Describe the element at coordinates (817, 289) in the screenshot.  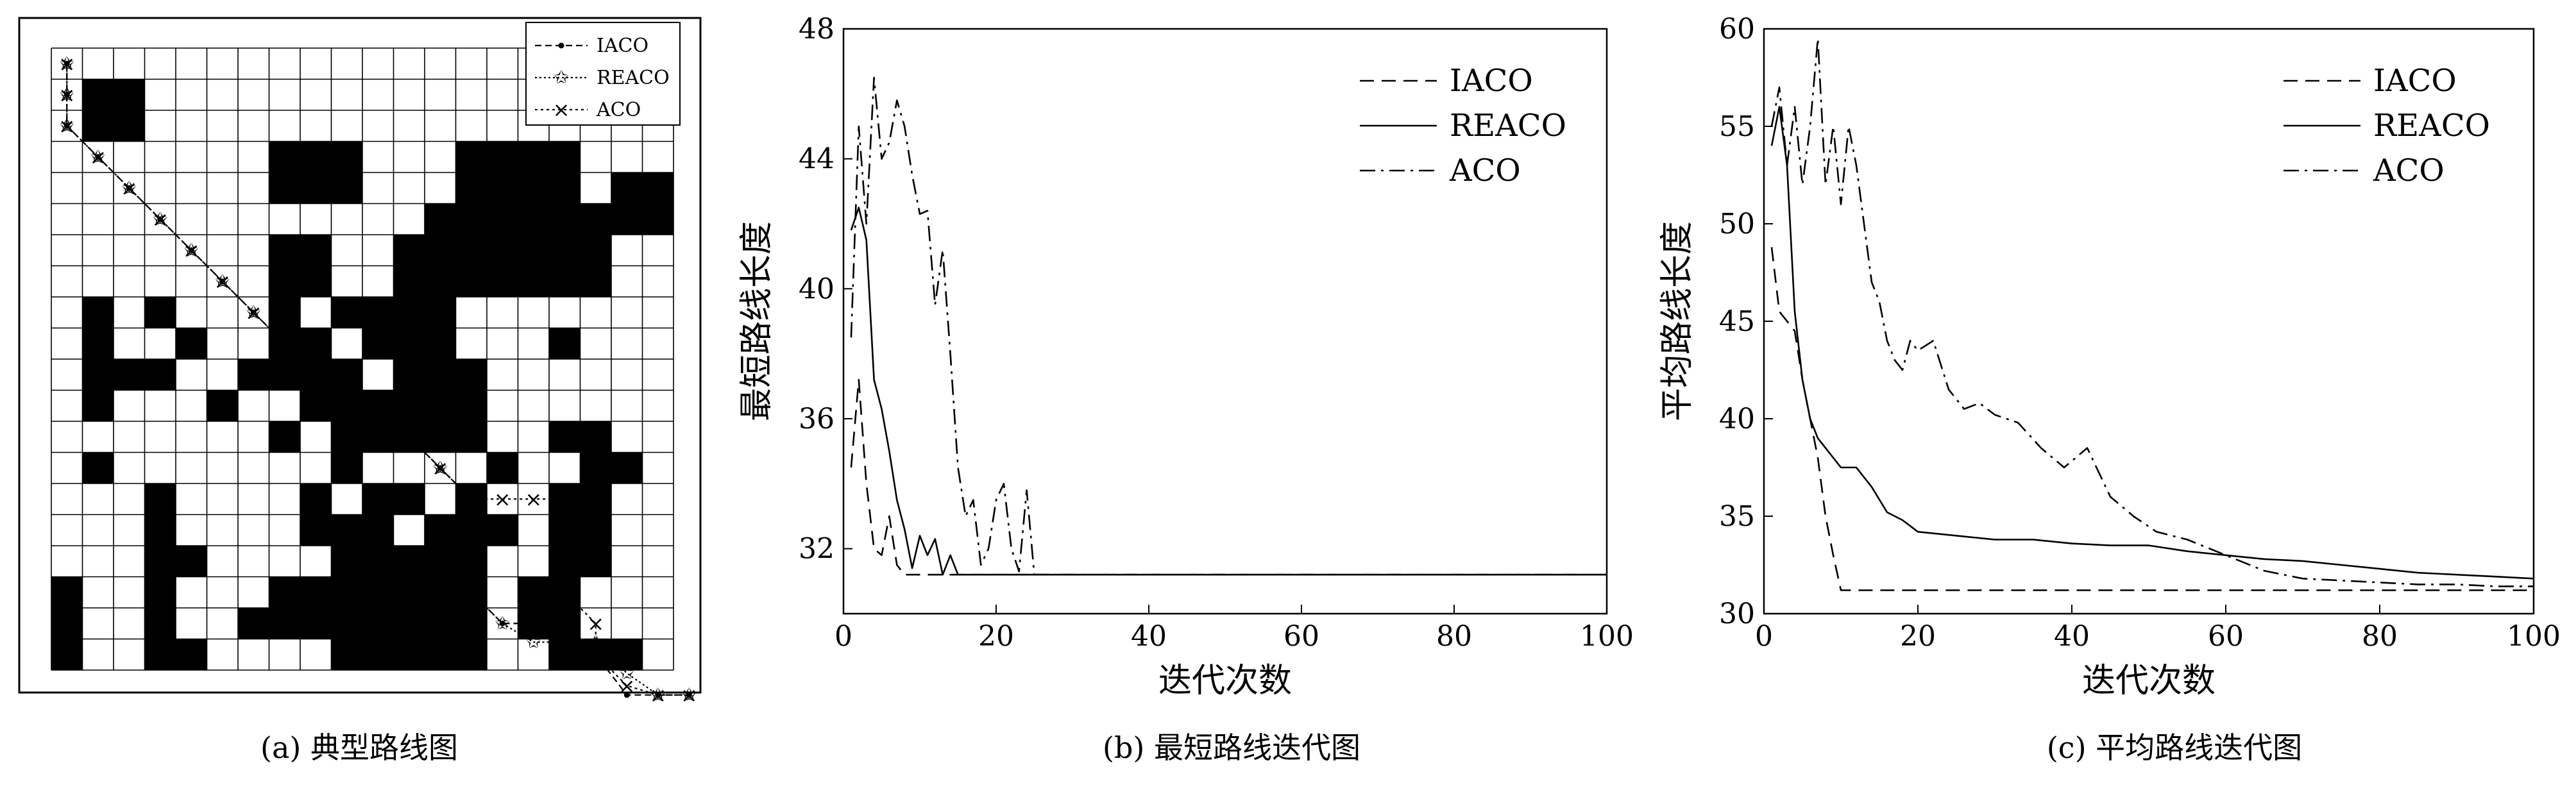
I see `y-tick-label: 40` at that location.